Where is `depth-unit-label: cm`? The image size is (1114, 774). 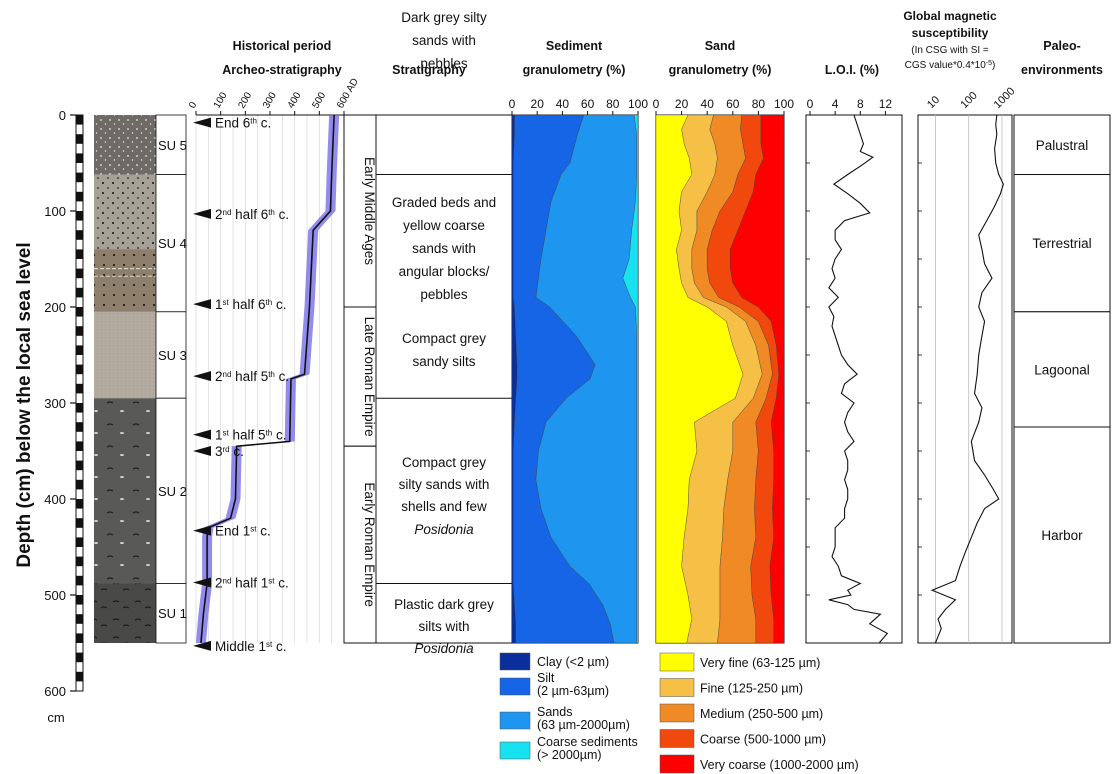 depth-unit-label: cm is located at coordinates (55, 717).